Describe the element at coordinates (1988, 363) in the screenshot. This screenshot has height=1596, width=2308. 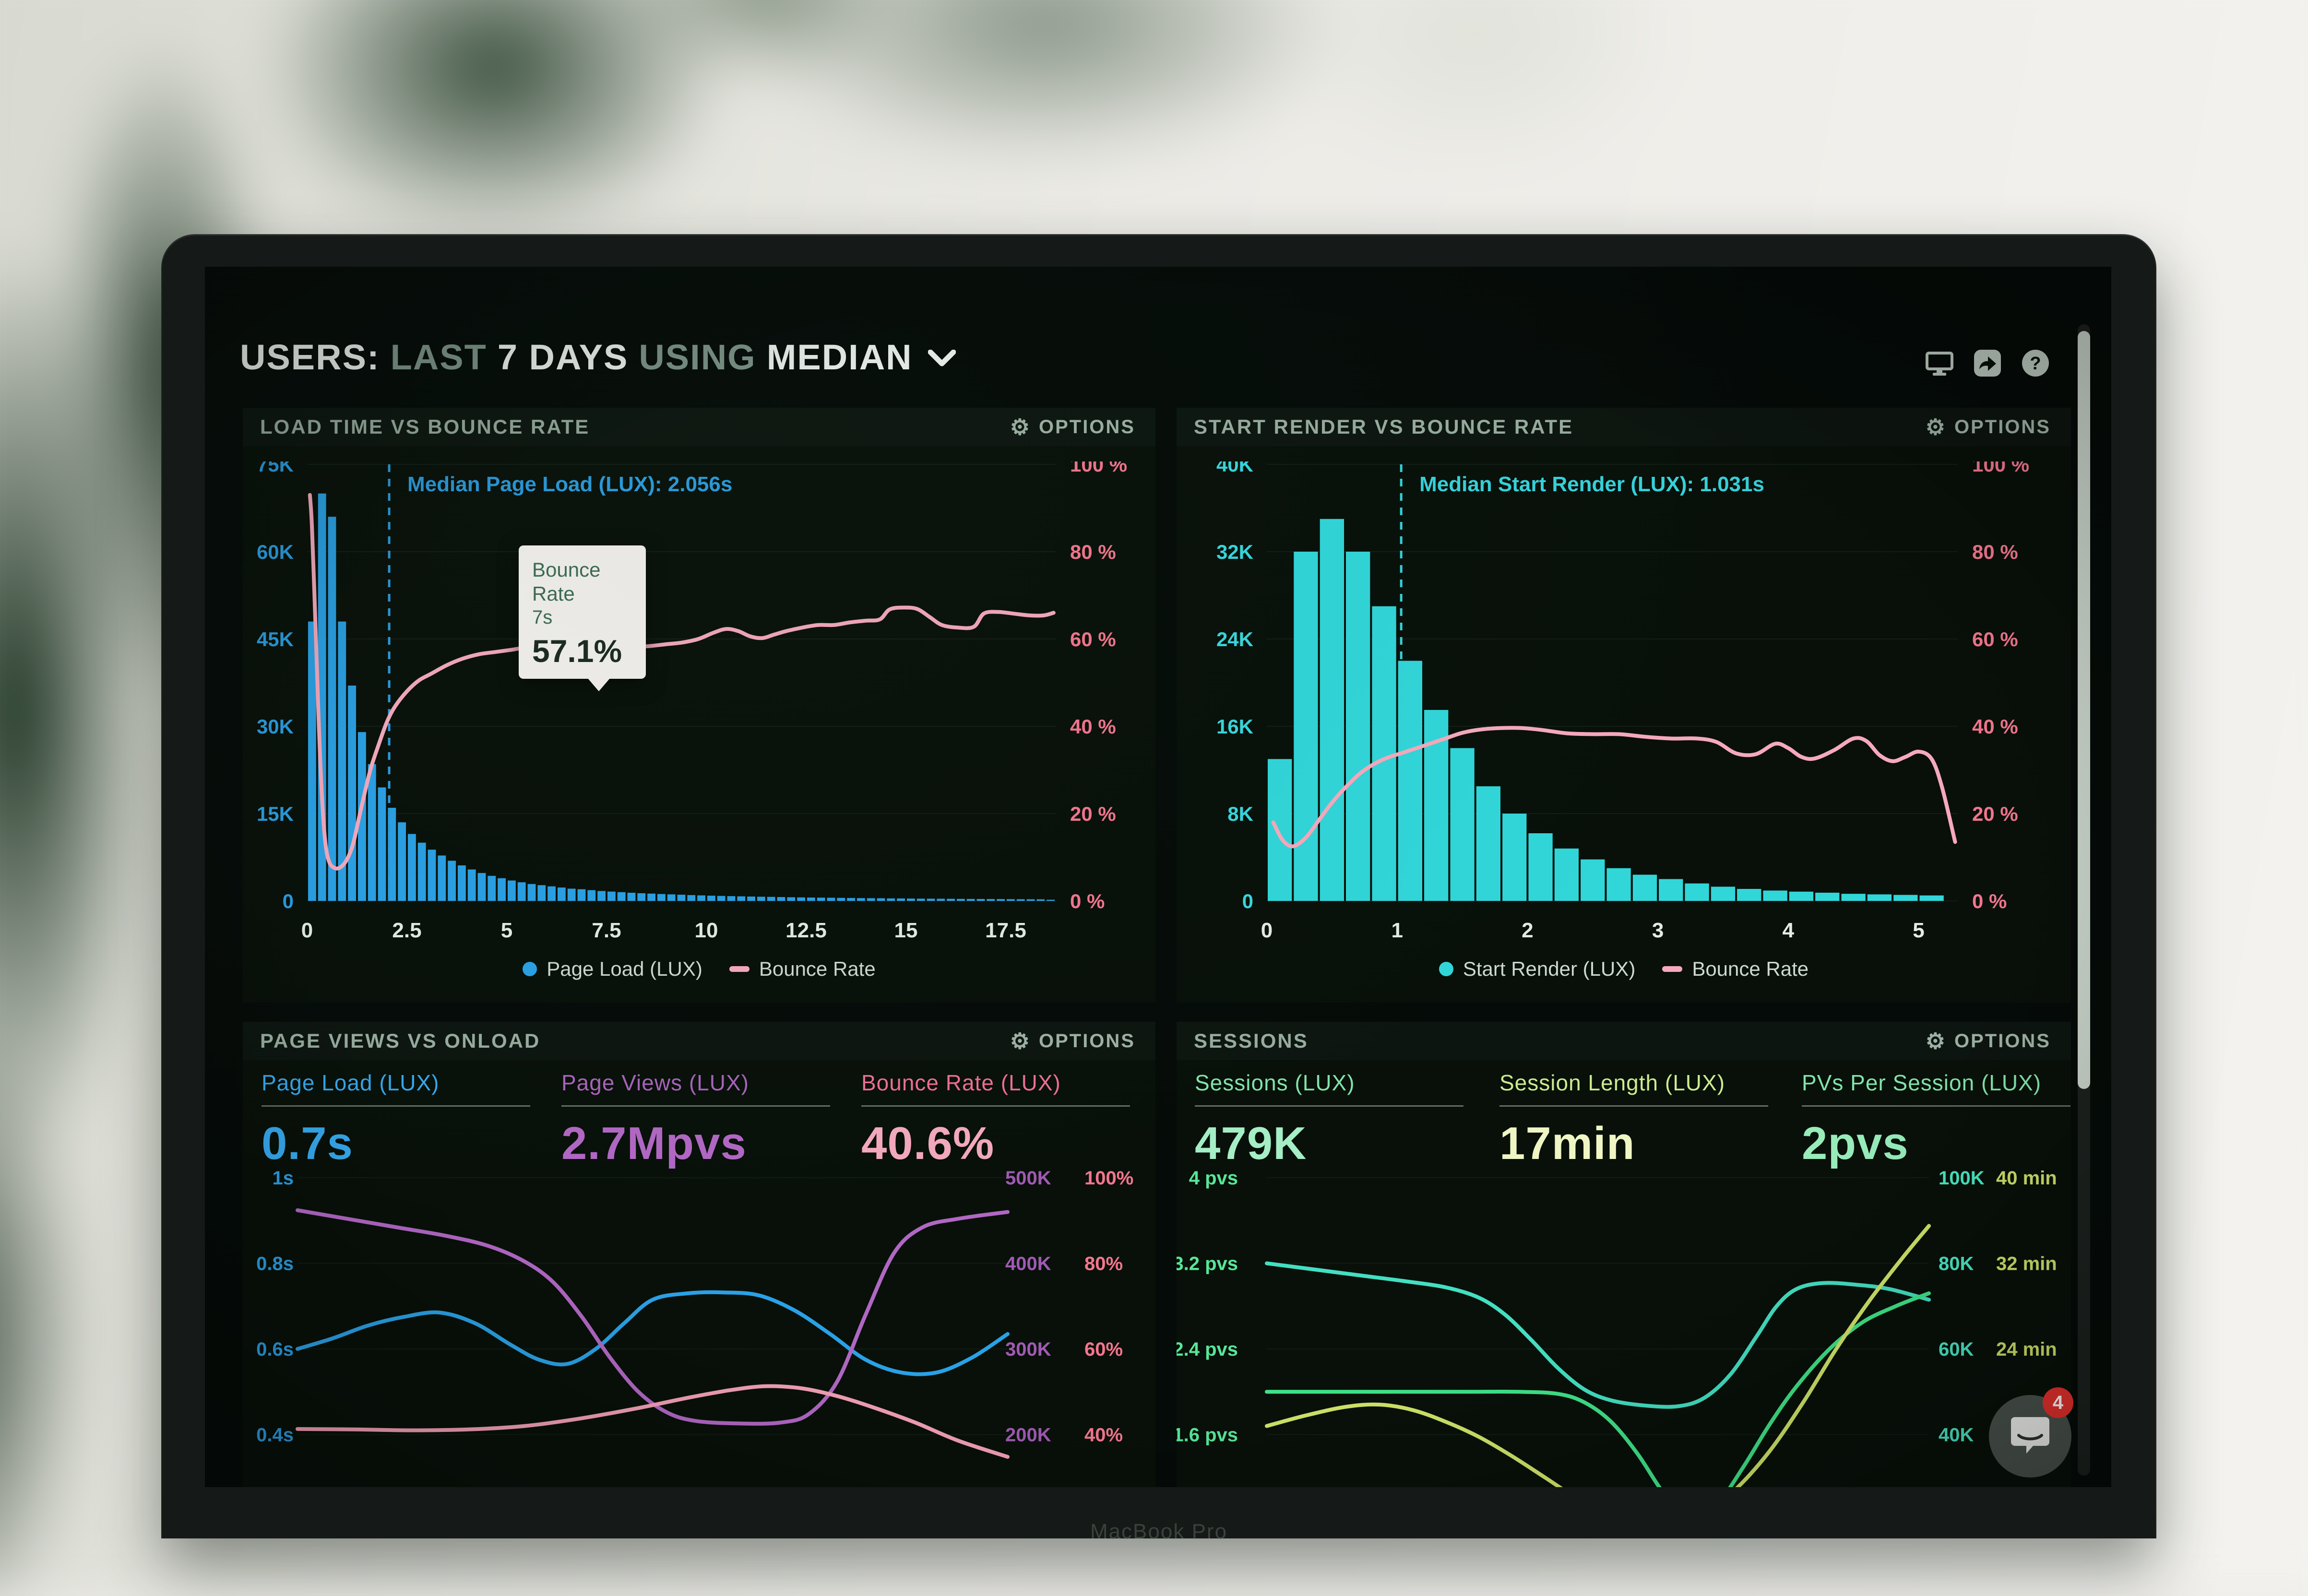
I see `share-icon` at that location.